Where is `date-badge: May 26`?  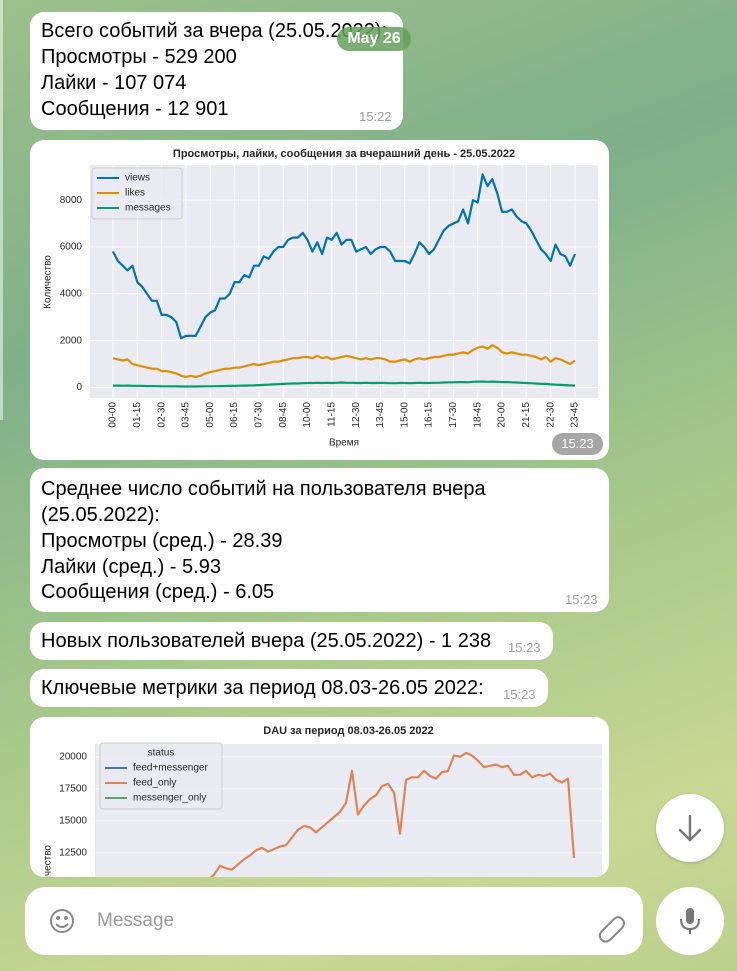 date-badge: May 26 is located at coordinates (374, 39).